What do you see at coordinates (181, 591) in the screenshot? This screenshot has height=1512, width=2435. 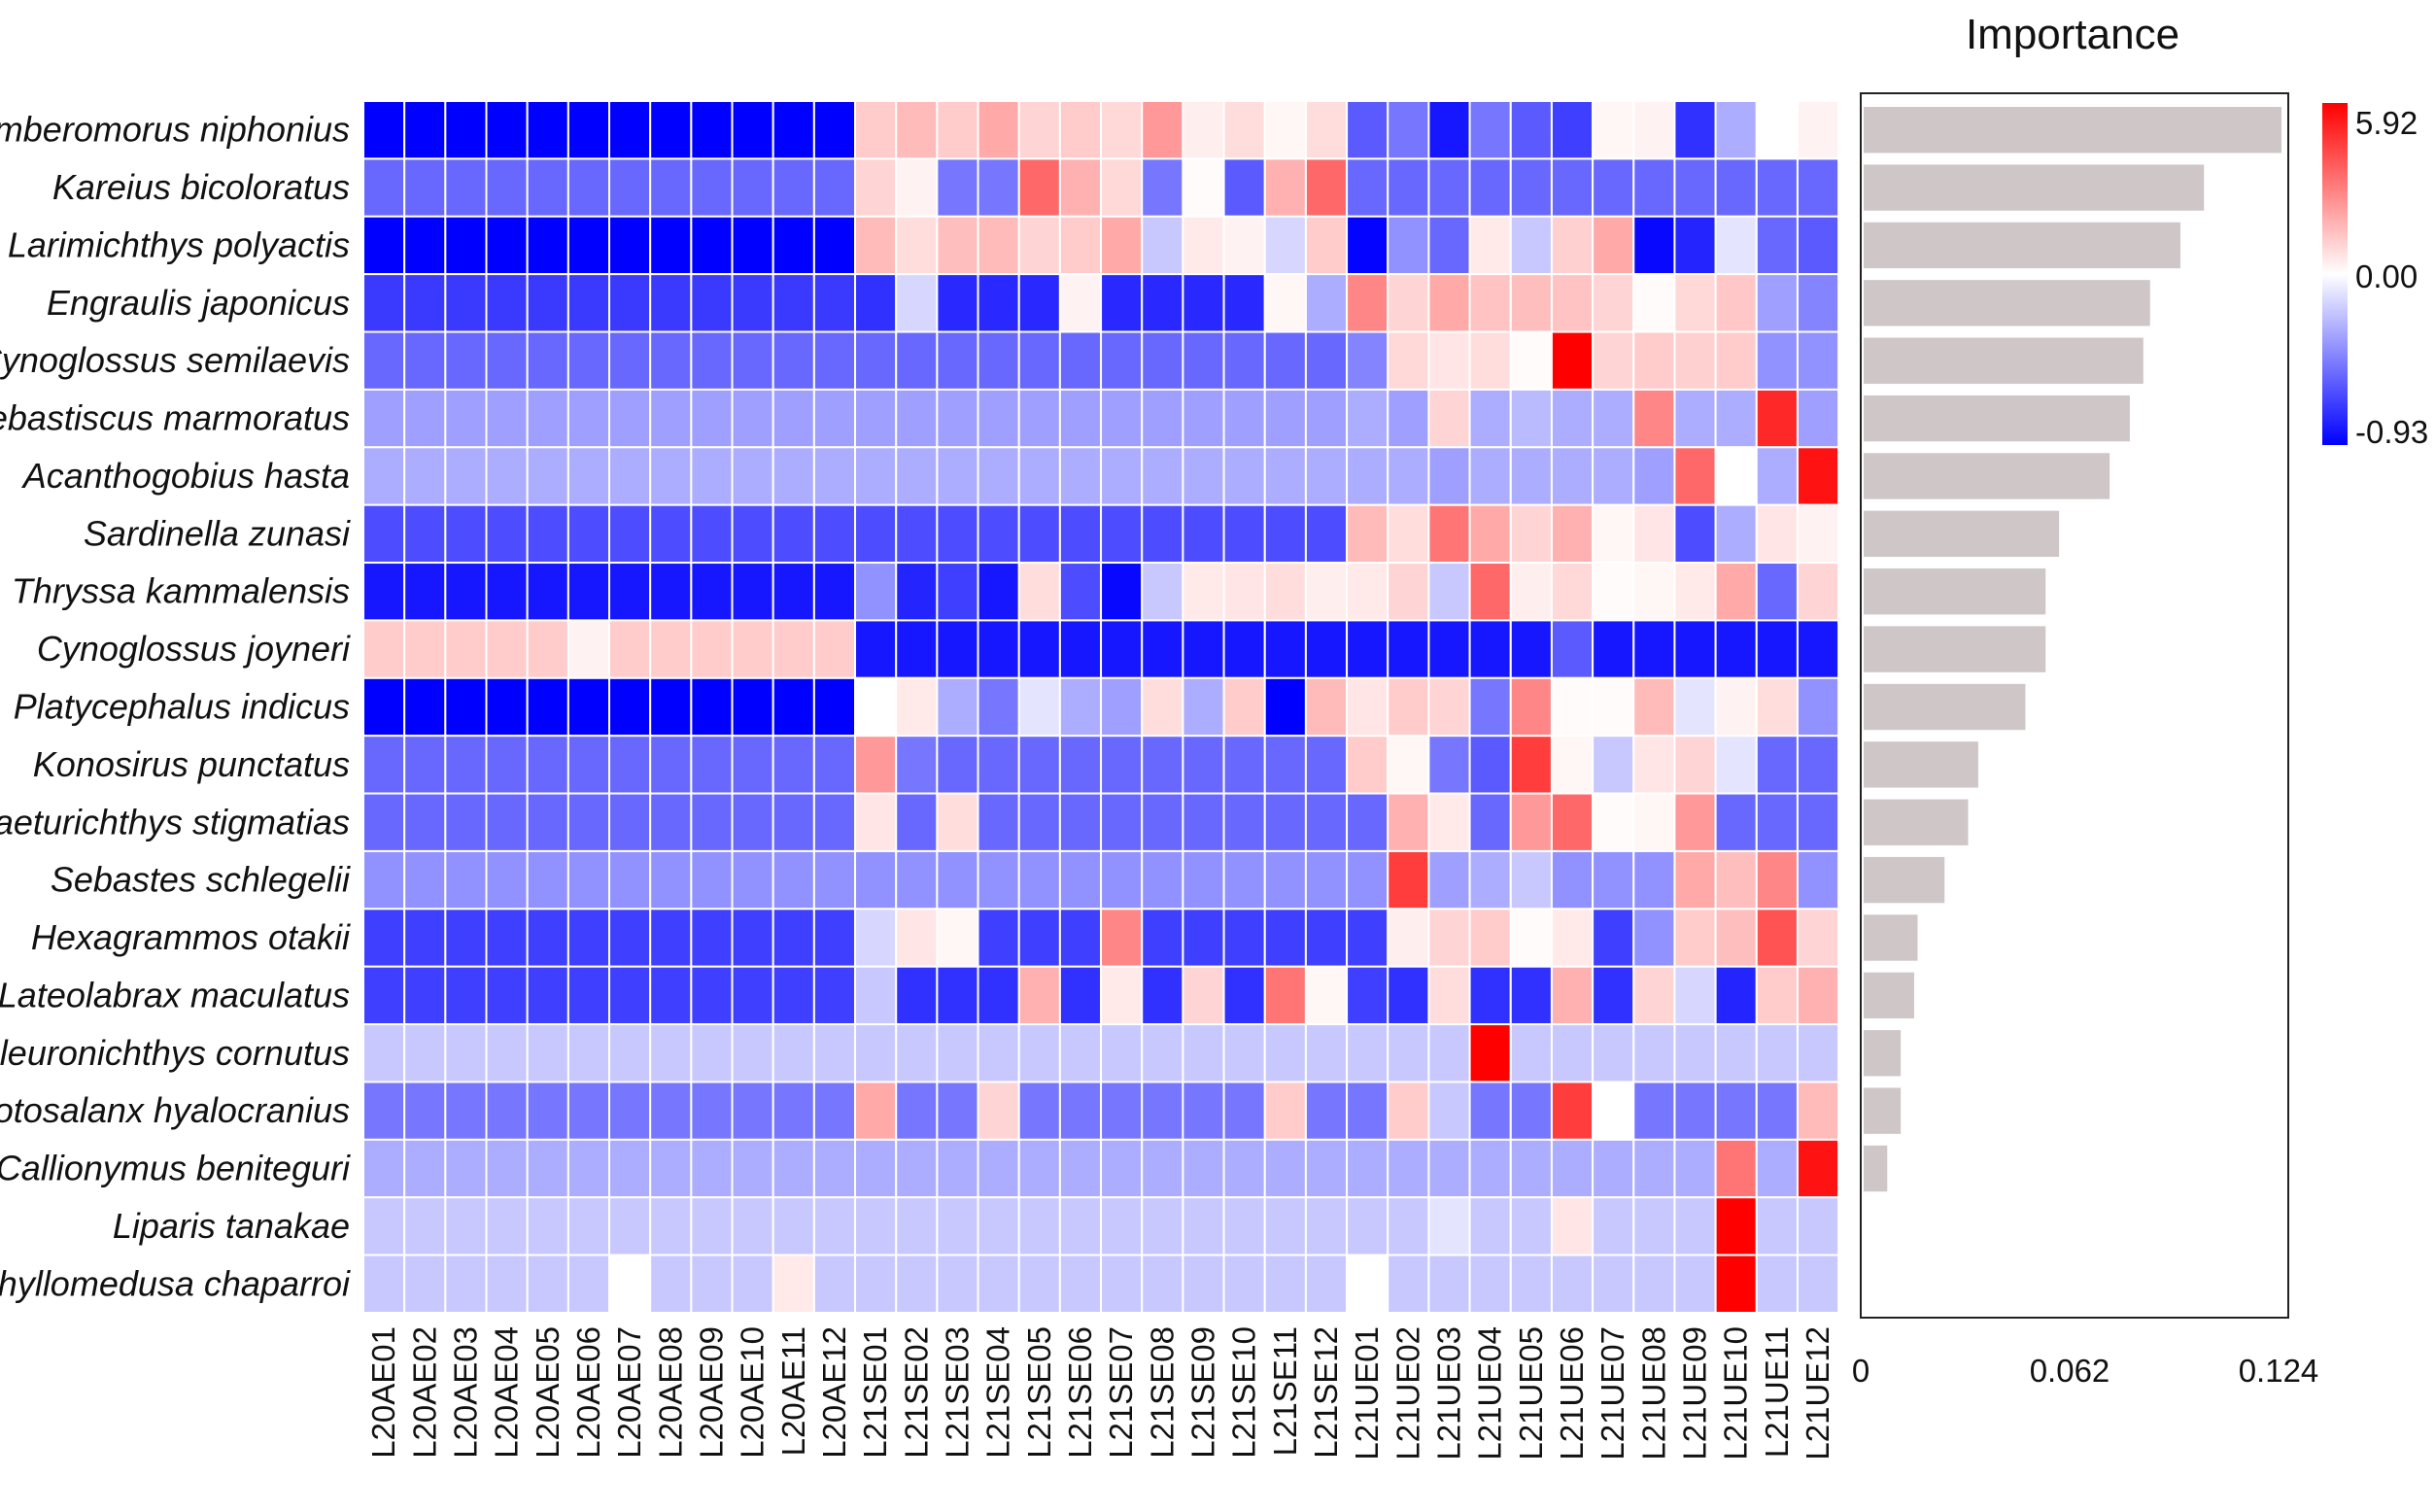 I see `species-label: Thryssa kammalensis` at bounding box center [181, 591].